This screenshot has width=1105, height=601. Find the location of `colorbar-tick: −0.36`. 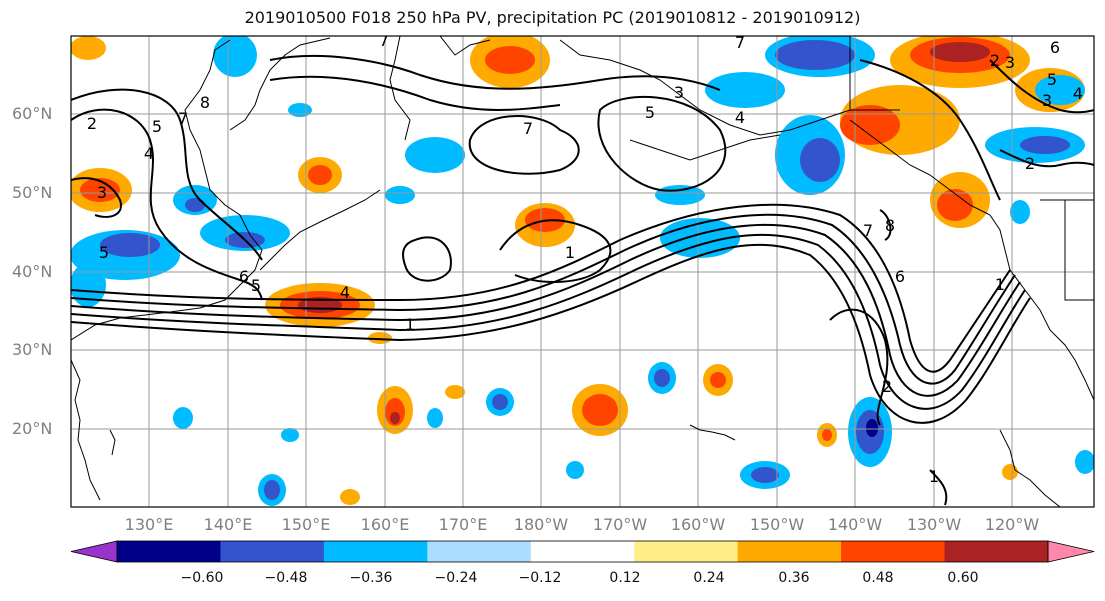

colorbar-tick: −0.36 is located at coordinates (371, 578).